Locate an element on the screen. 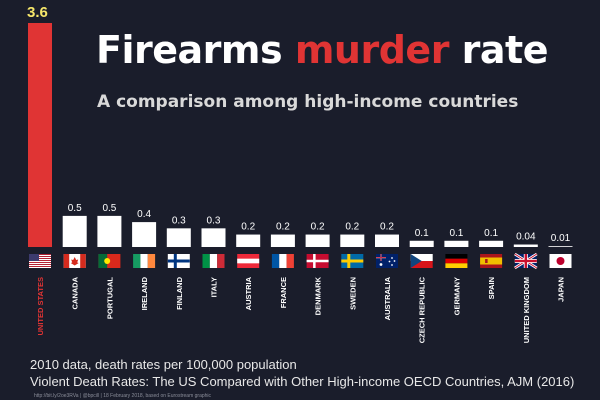 This screenshot has width=600, height=400. germany-flag-icon is located at coordinates (456, 261).